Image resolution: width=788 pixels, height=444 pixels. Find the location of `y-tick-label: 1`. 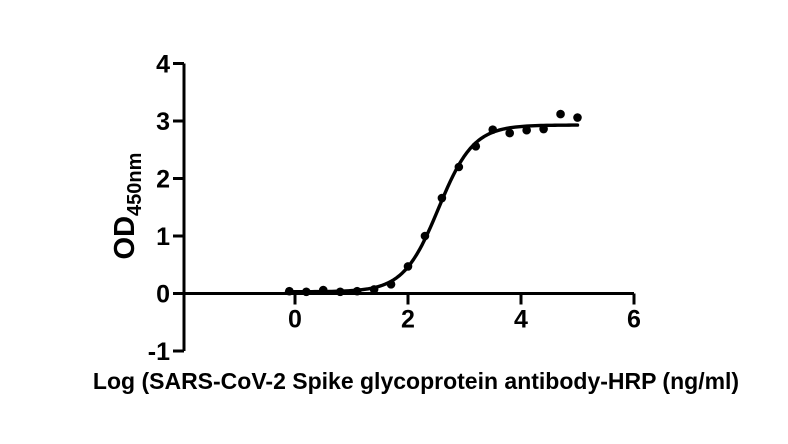

y-tick-label: 1 is located at coordinates (163, 237).